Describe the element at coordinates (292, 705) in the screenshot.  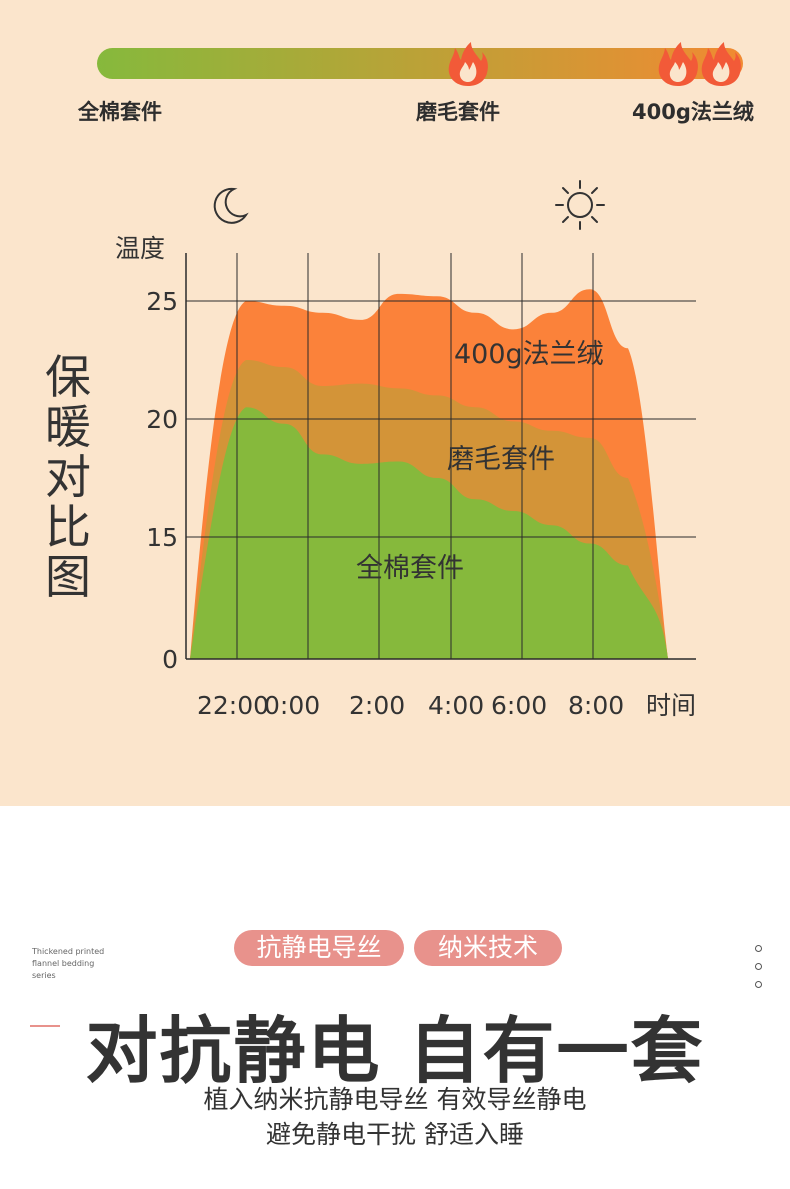
I see `x-tick-label: 0:00` at that location.